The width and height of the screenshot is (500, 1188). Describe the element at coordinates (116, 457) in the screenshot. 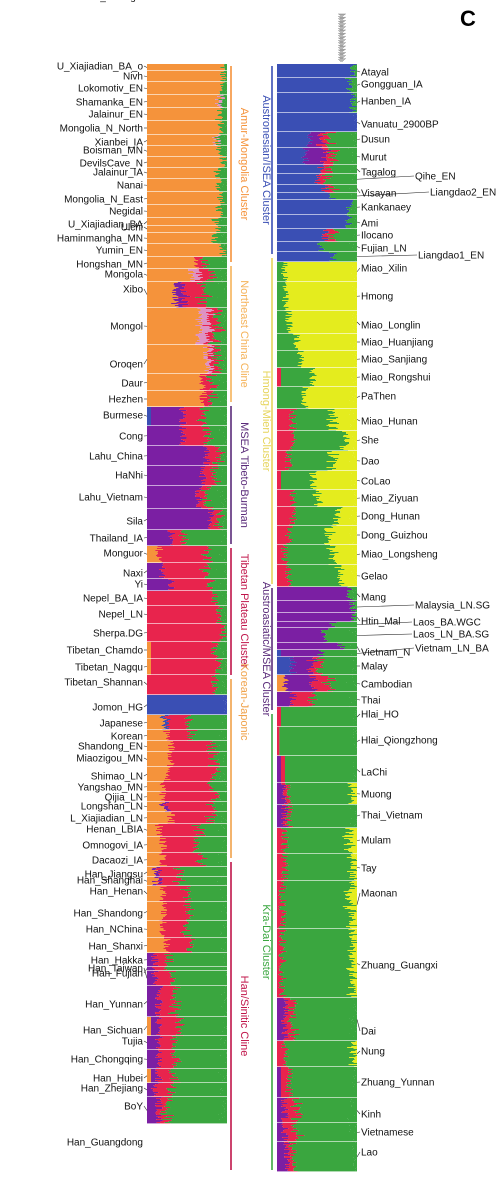

I see `population-label: Lahu_China` at that location.